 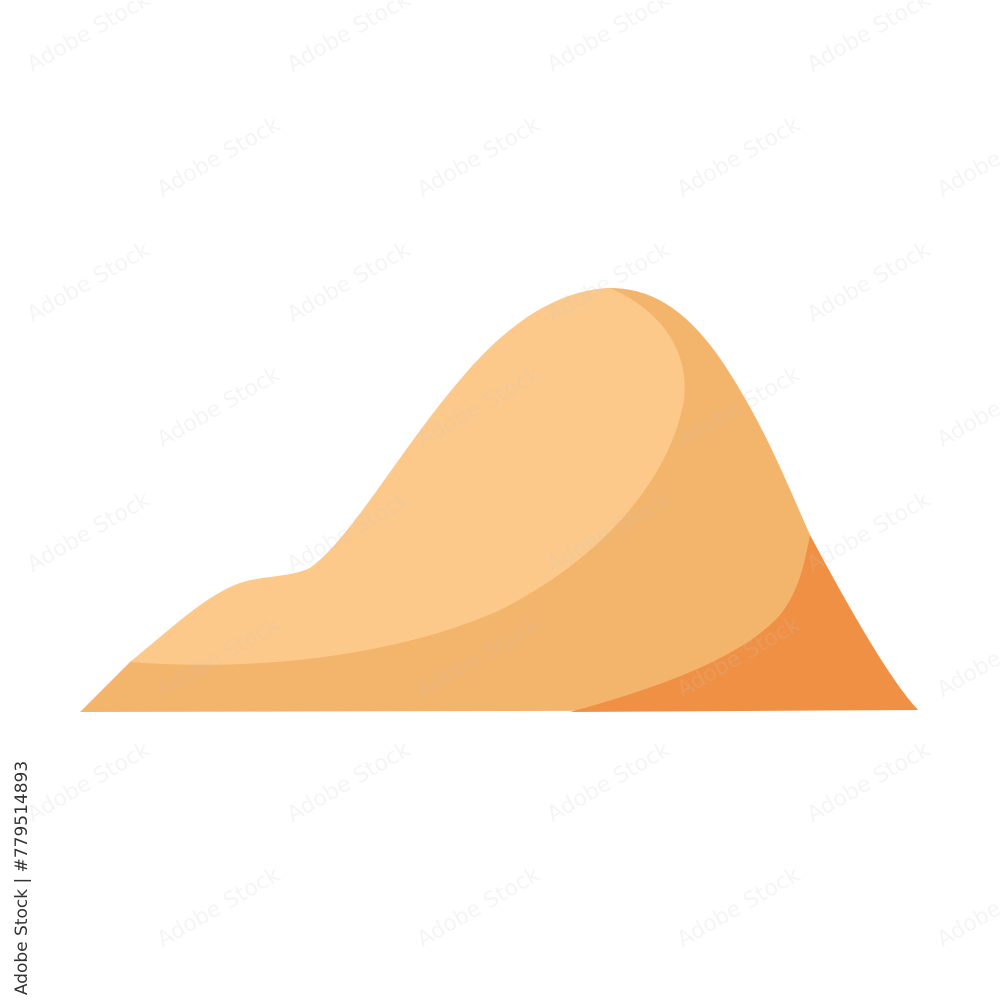 What do you see at coordinates (744, 623) in the screenshot?
I see `dune-shadow-layer` at bounding box center [744, 623].